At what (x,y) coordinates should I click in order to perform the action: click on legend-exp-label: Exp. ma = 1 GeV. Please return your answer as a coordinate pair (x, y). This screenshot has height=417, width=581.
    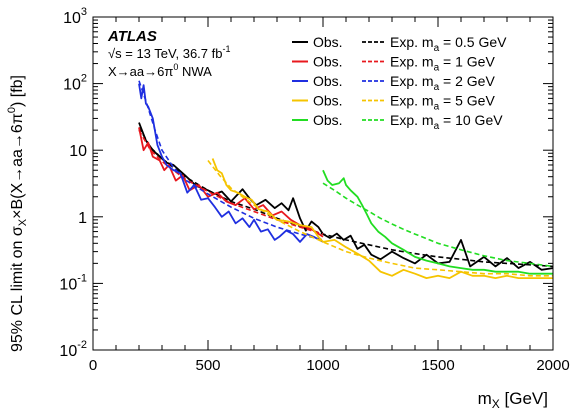
    Looking at the image, I should click on (442, 64).